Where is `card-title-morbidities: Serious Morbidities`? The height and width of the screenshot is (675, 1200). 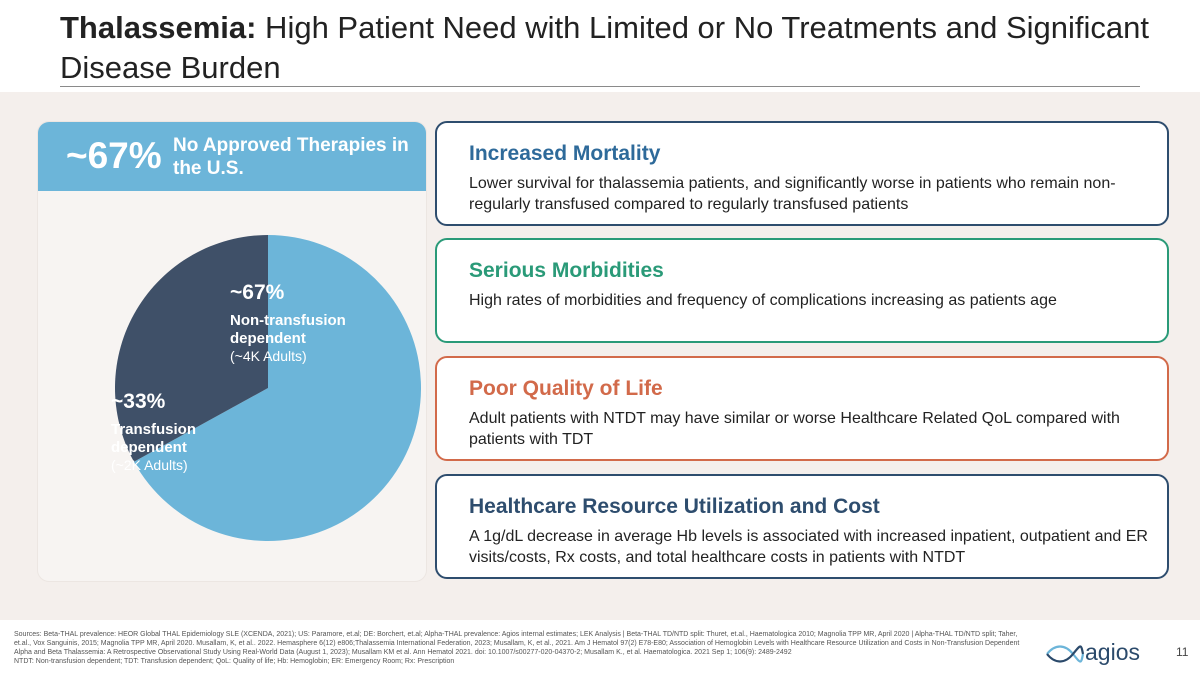 card-title-morbidities: Serious Morbidities is located at coordinates (566, 270).